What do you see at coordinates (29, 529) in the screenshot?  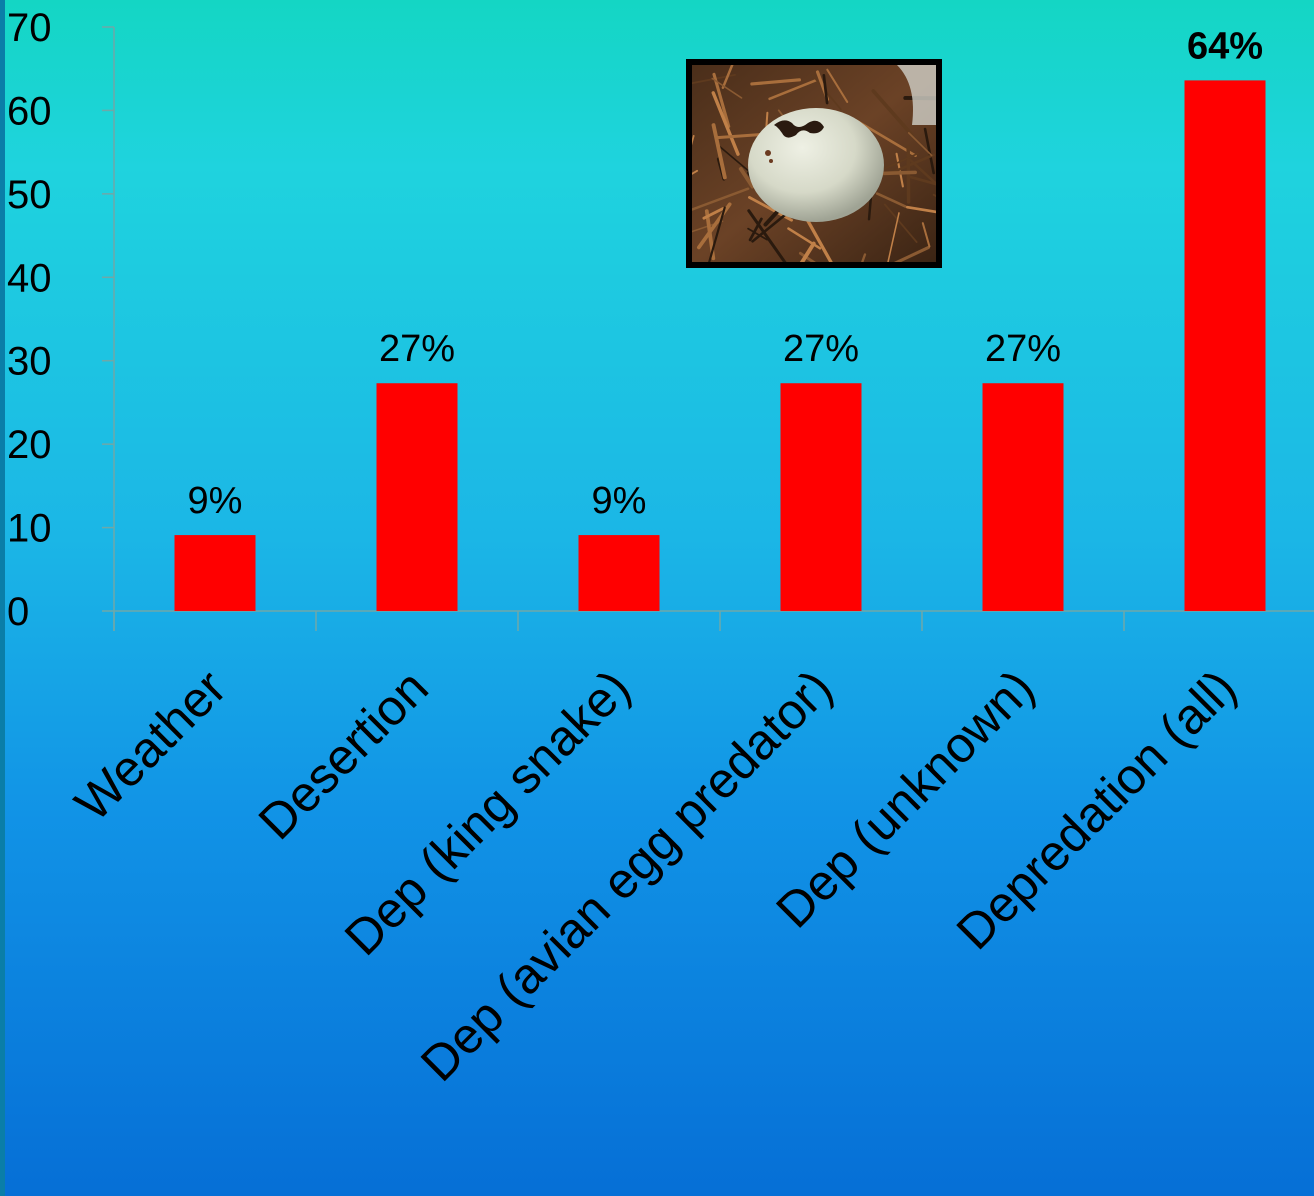 I see `y-tick-label: 10` at bounding box center [29, 529].